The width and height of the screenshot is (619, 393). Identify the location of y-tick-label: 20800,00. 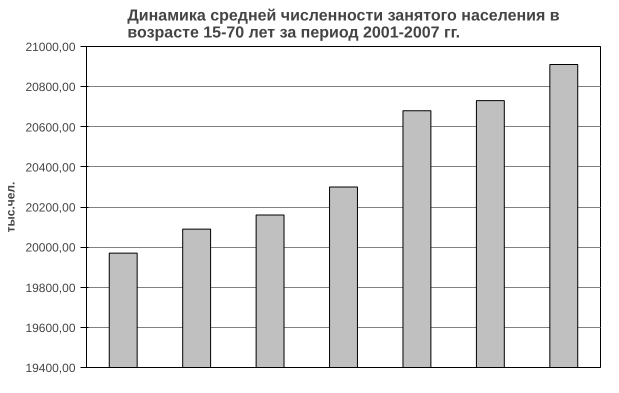
(50, 87).